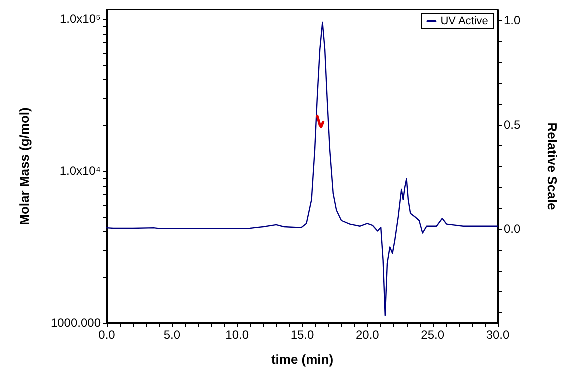 This screenshot has height=386, width=580. What do you see at coordinates (433, 335) in the screenshot?
I see `x-tick-label: 25.0` at bounding box center [433, 335].